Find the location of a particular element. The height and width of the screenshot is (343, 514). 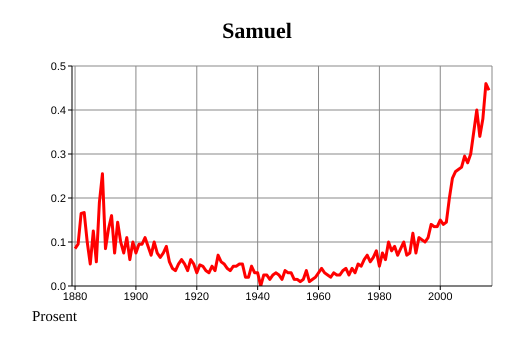

x-tick-label: 1880 is located at coordinates (75, 296).